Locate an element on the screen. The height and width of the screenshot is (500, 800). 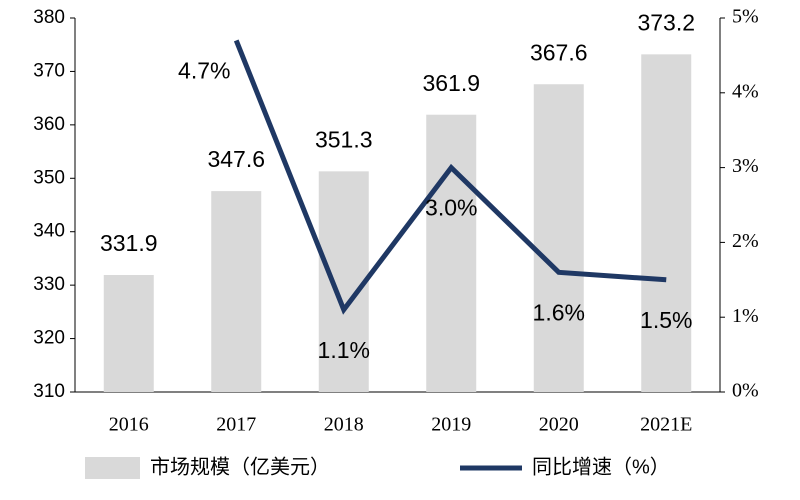
bar-value-label: 361.9 is located at coordinates (451, 83).